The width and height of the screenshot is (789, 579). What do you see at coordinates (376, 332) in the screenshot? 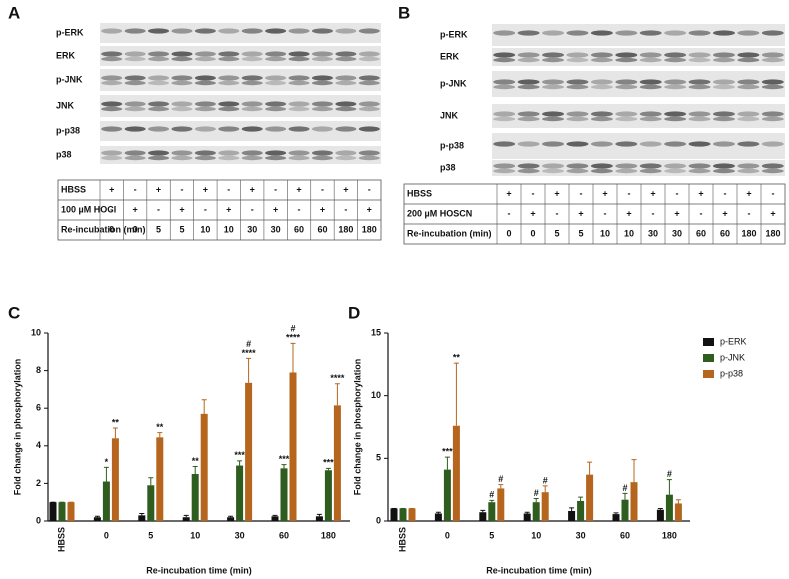
I see `y-tick-label: 15` at bounding box center [376, 332].